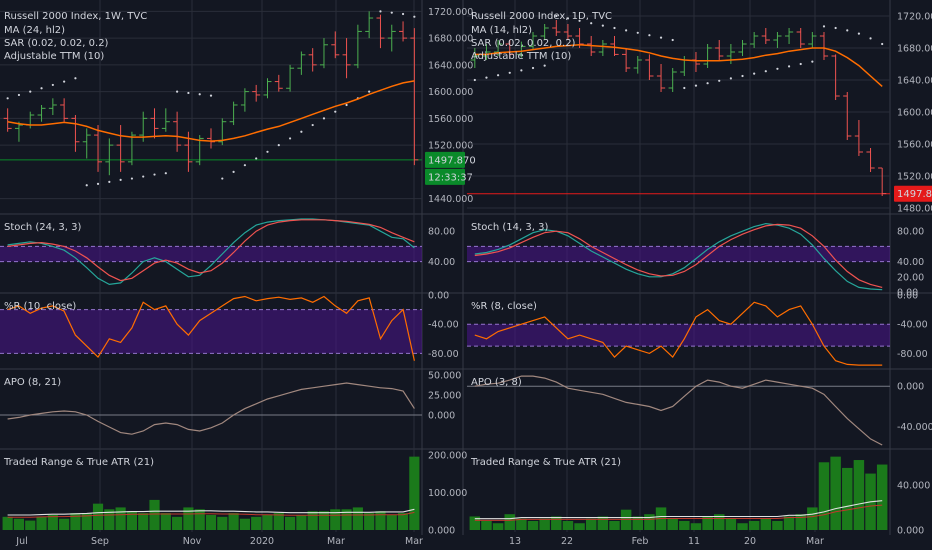 This screenshot has width=932, height=550. What do you see at coordinates (910, 387) in the screenshot?
I see `right-apo-ytick: 0.000` at bounding box center [910, 387].